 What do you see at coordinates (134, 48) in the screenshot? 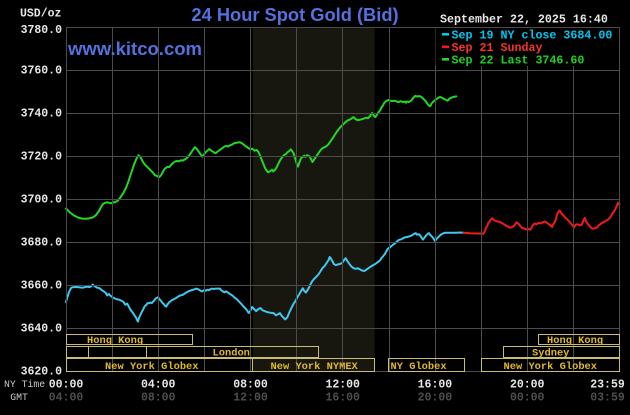
I see `svg-text: www.kitco.com` at bounding box center [134, 48].